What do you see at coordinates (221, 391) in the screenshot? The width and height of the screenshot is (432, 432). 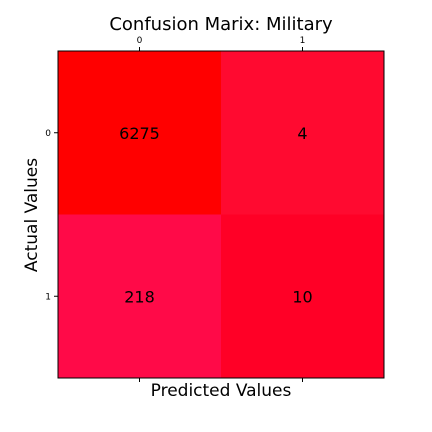 I see `x-axis-label: Predicted Values` at bounding box center [221, 391].